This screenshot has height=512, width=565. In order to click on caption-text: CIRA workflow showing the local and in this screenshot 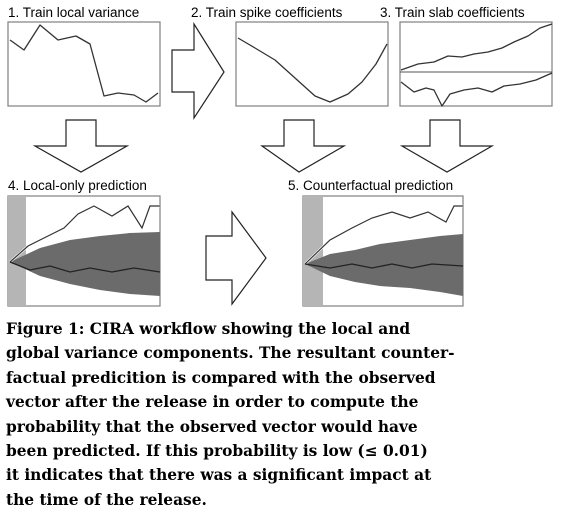, I will do `click(250, 329)`.